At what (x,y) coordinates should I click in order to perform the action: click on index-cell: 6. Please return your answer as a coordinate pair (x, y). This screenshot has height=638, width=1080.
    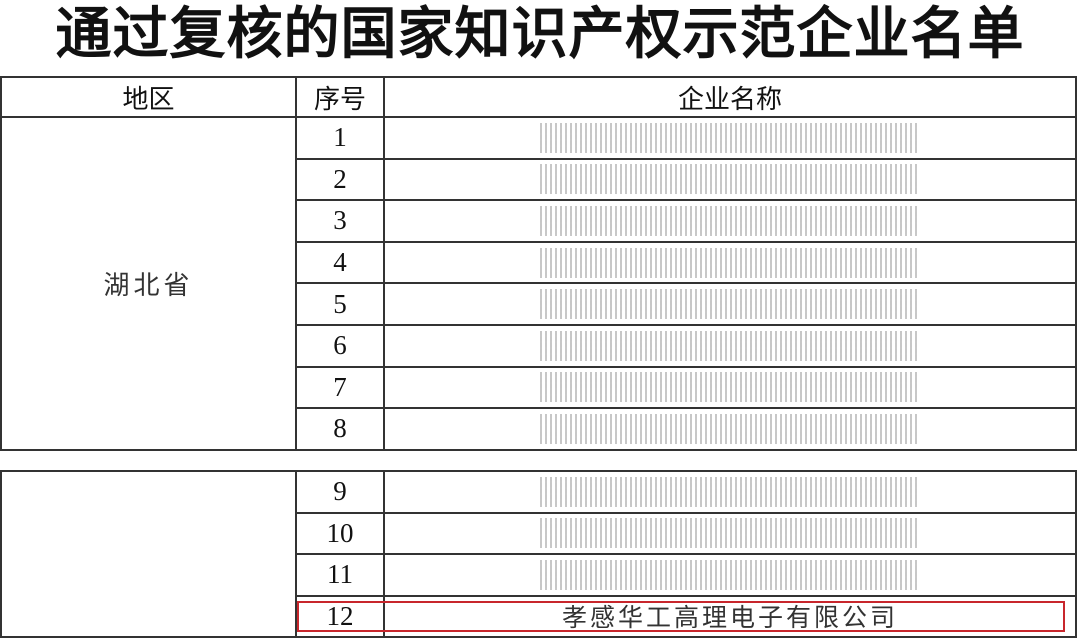
    Looking at the image, I should click on (340, 345).